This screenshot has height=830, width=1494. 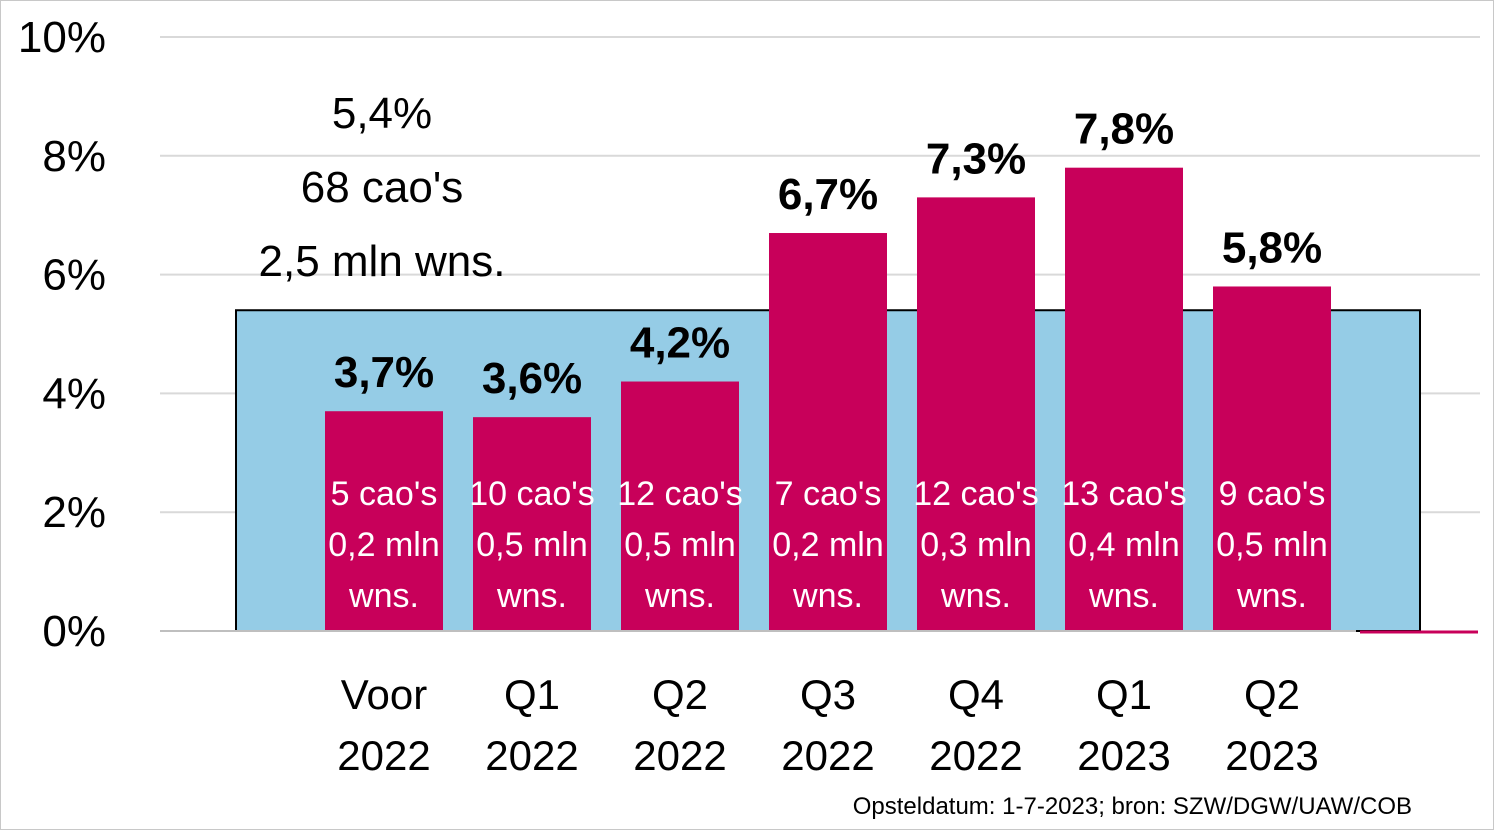 What do you see at coordinates (74, 156) in the screenshot?
I see `y-tick-label: 8%` at bounding box center [74, 156].